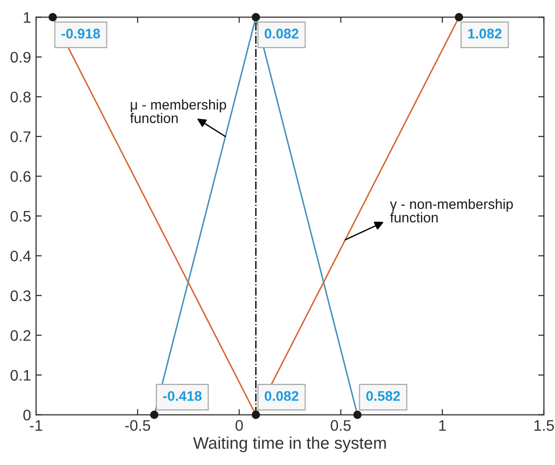  Describe the element at coordinates (20, 57) in the screenshot. I see `y-tick-label: 0.9` at that location.